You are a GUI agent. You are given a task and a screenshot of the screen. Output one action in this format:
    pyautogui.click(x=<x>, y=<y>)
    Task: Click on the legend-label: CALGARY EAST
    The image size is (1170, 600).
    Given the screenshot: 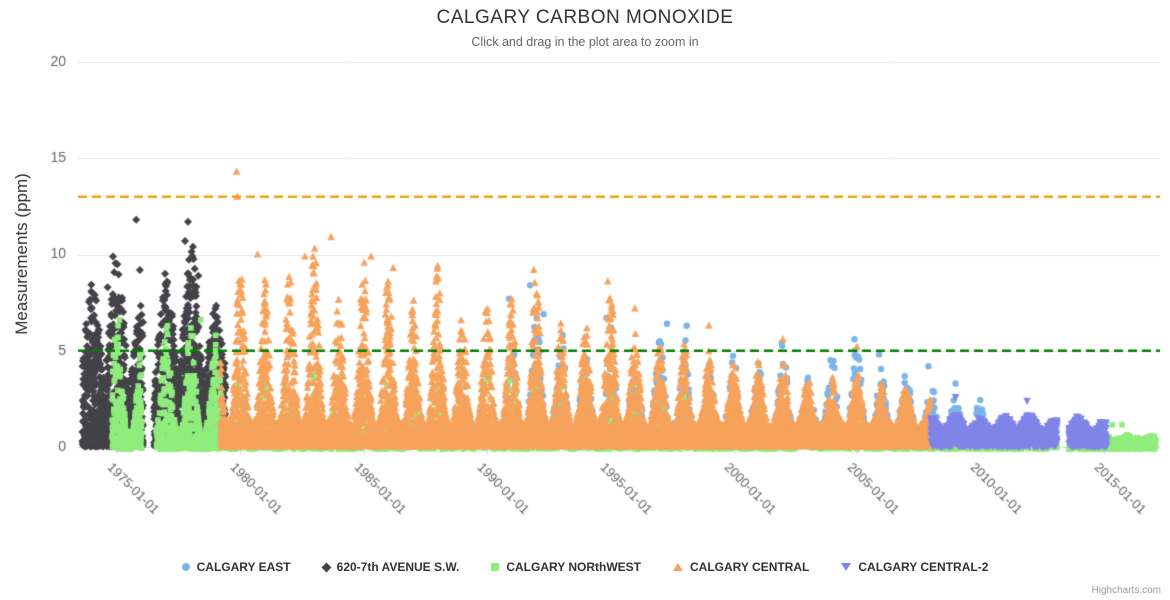 What is the action you would take?
    pyautogui.click(x=243, y=567)
    